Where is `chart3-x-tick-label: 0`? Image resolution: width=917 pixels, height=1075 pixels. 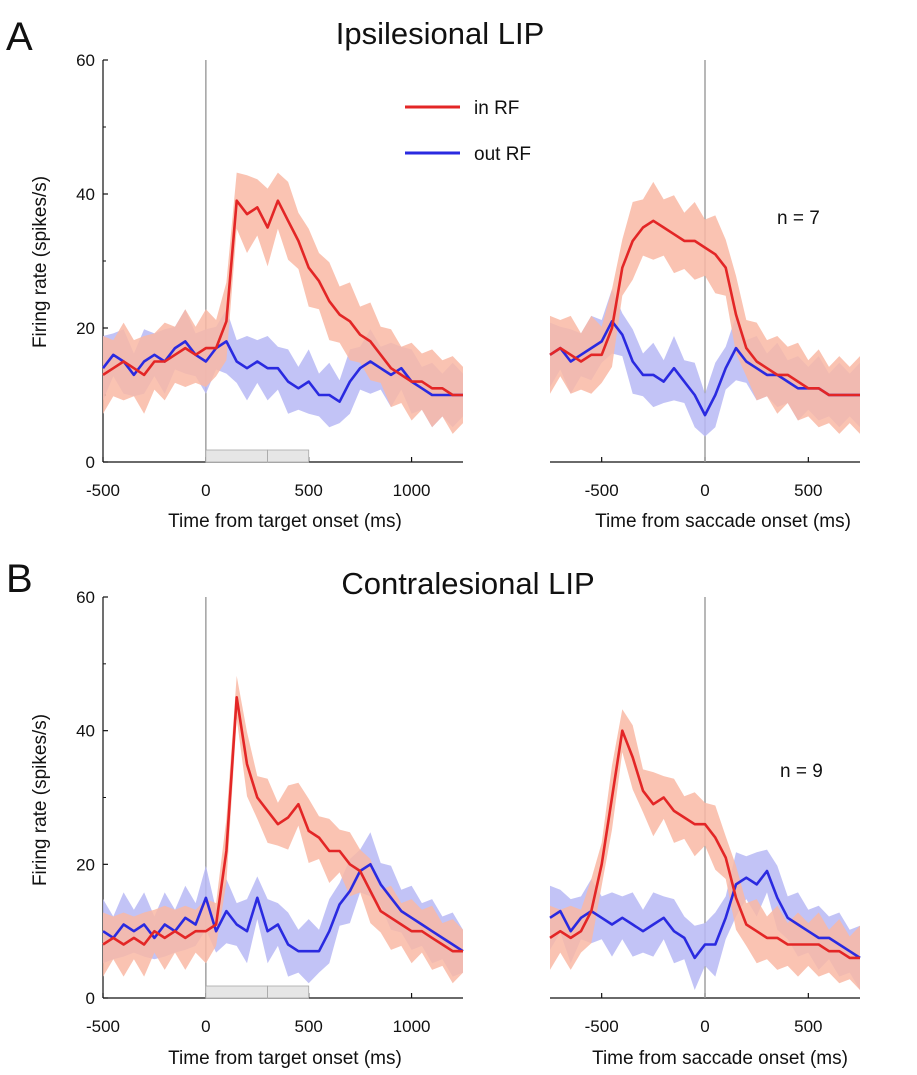
chart3-x-tick-label: 0 is located at coordinates (704, 1026).